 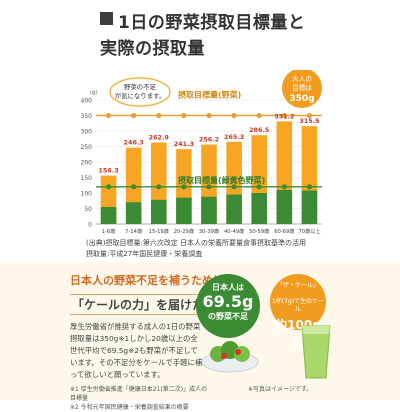 I want to click on left-bubble-line2: が気になります。, so click(x=140, y=95).